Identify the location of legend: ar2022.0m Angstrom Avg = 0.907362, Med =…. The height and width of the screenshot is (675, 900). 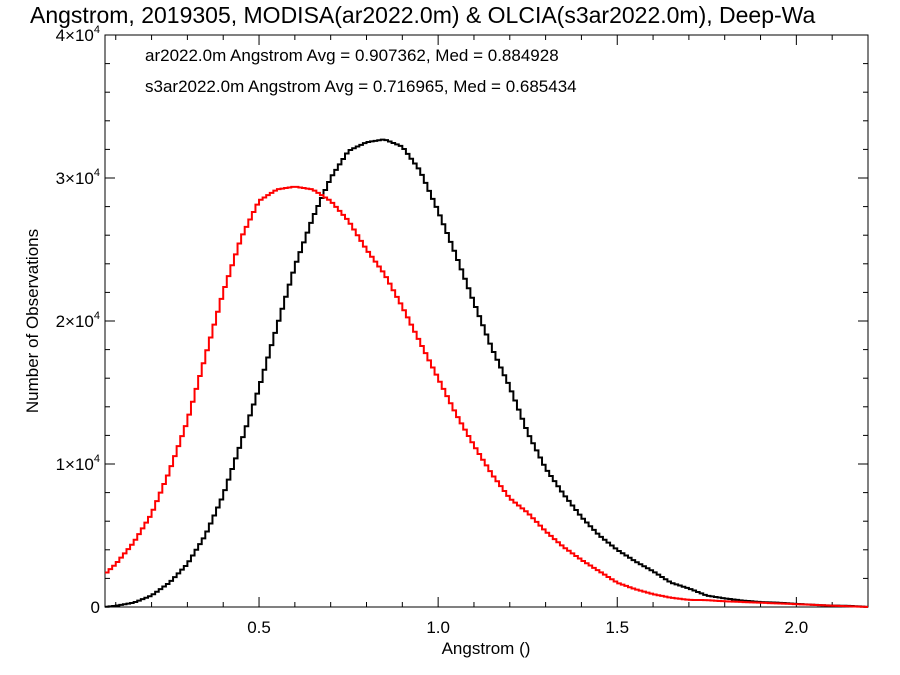
(361, 71).